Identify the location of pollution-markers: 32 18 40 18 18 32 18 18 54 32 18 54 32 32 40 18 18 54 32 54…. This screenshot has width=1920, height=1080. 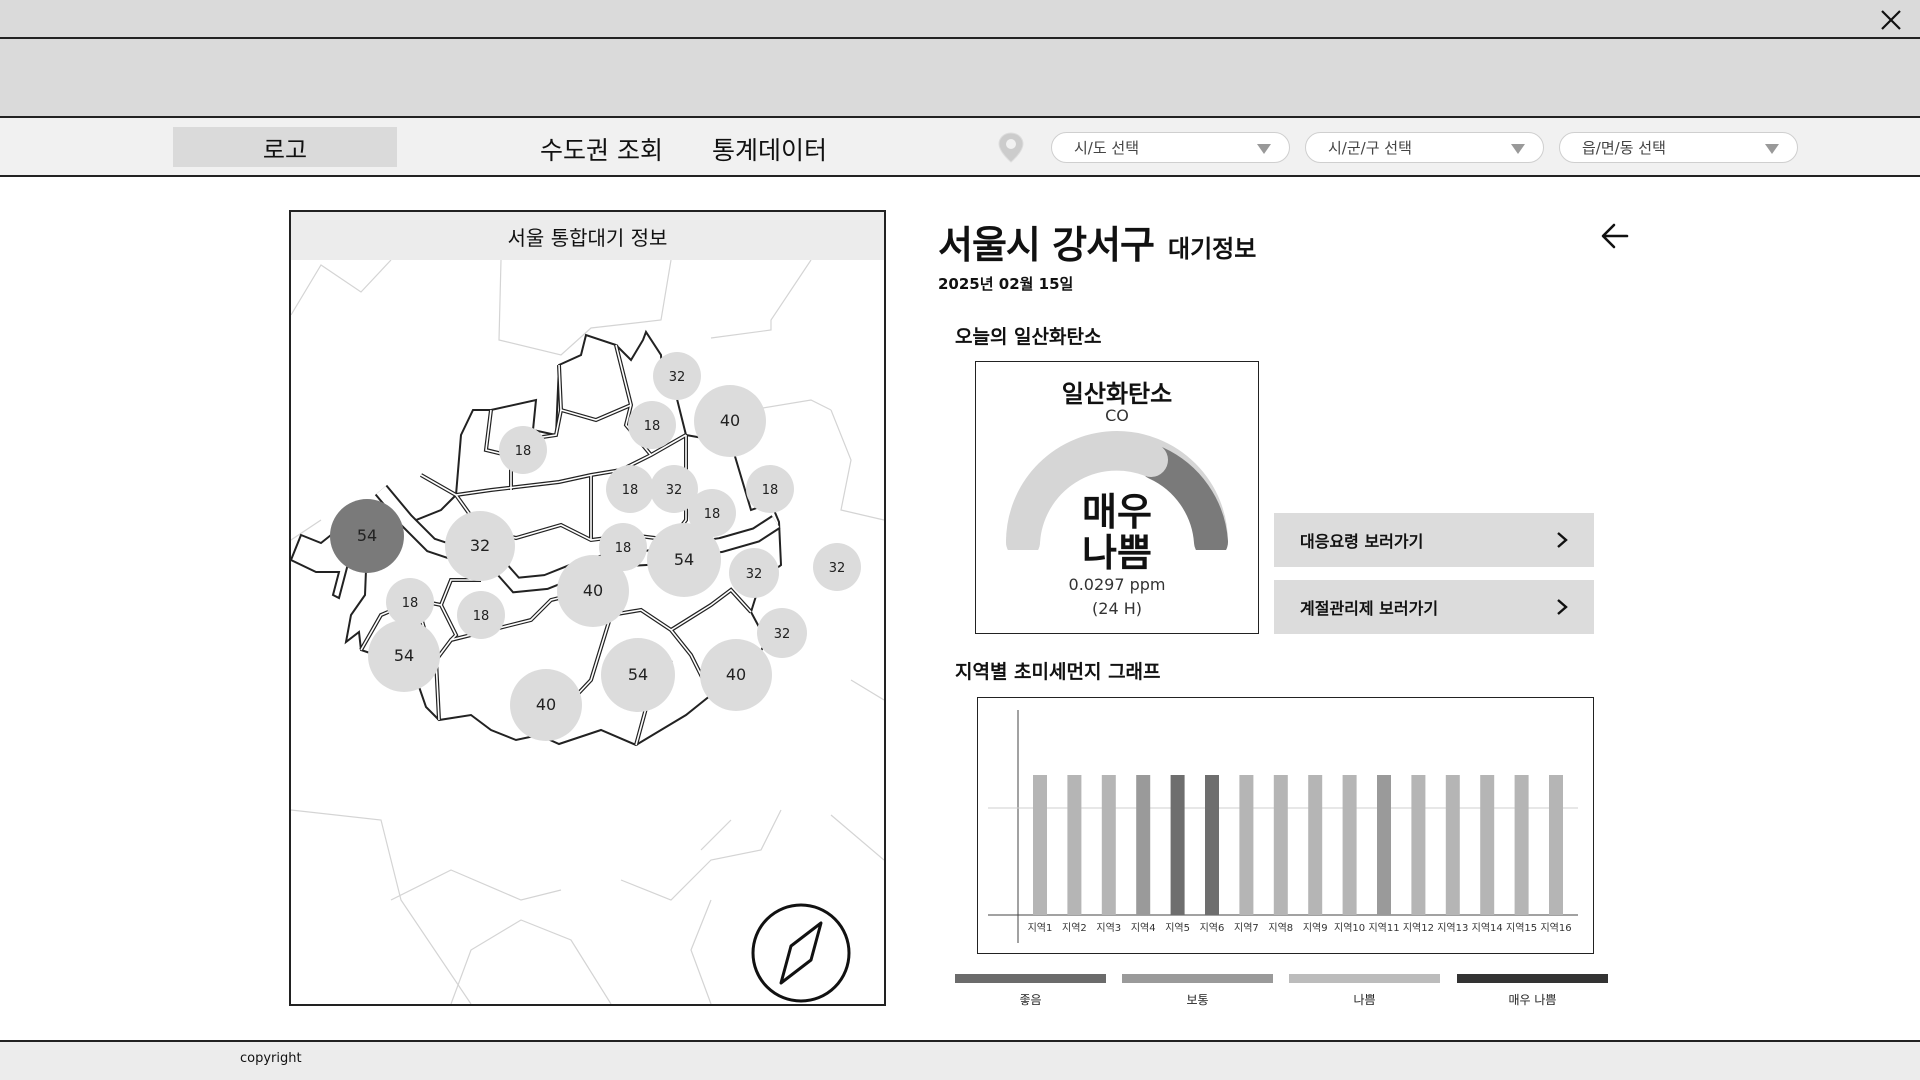
(595, 546).